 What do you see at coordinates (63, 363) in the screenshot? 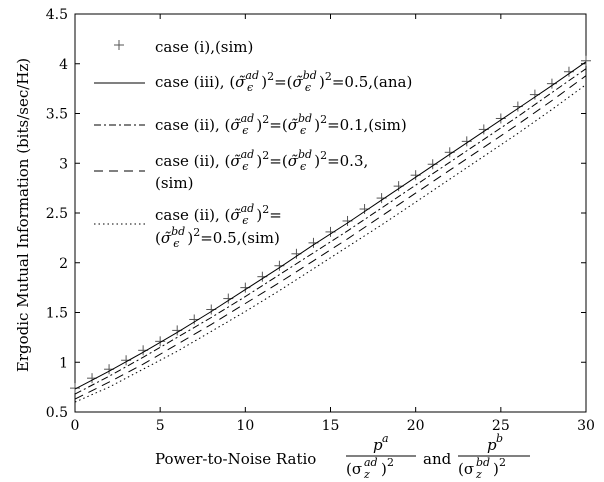
I see `y-tick-label: 1` at bounding box center [63, 363].